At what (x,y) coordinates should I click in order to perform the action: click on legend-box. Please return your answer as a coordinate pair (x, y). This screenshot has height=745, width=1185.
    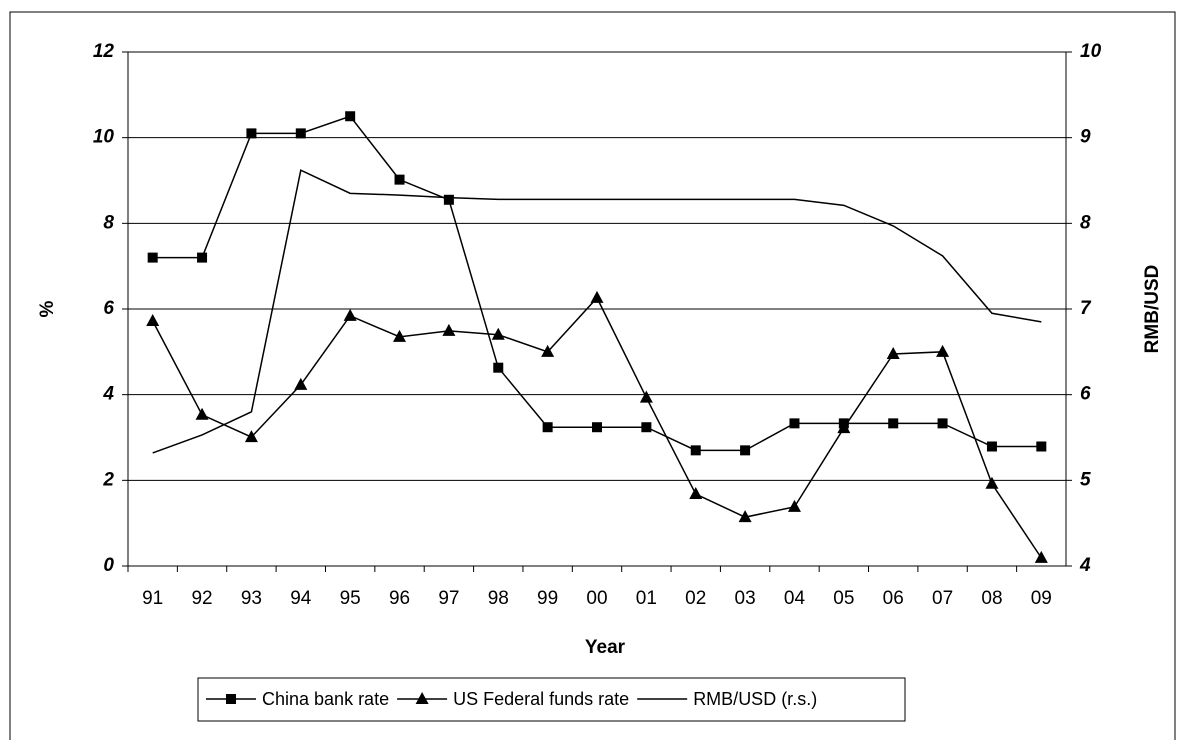
    Looking at the image, I should click on (551, 699).